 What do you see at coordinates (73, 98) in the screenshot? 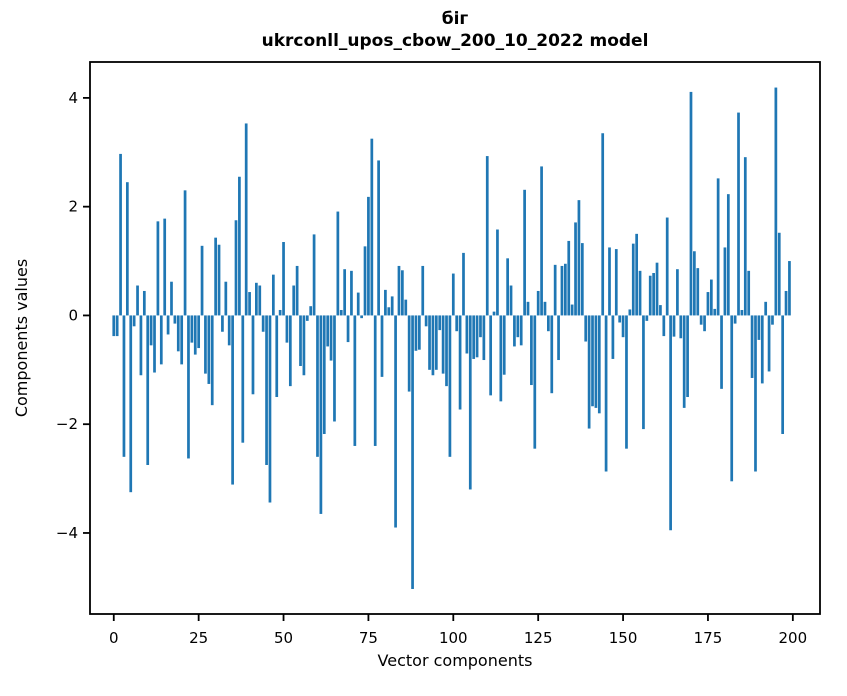
I see `y-tick-label: 4` at bounding box center [73, 98].